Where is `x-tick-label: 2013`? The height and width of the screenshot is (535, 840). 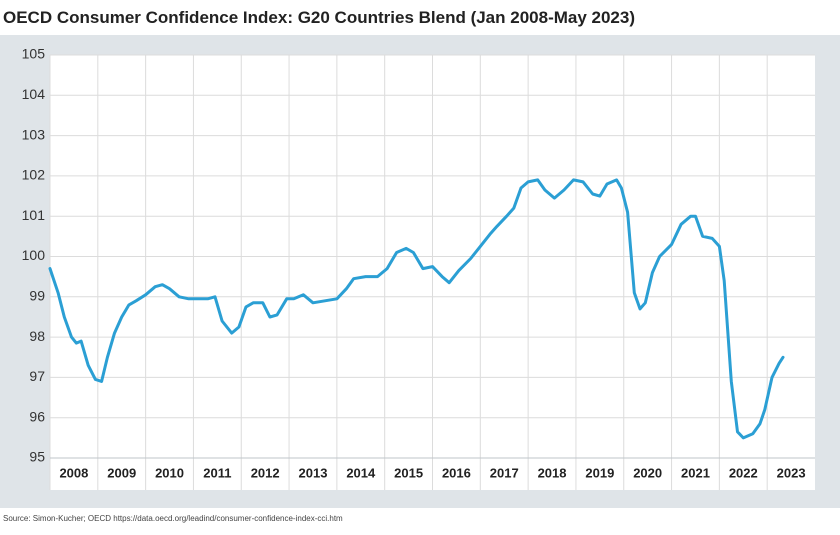
x-tick-label: 2013 is located at coordinates (313, 472).